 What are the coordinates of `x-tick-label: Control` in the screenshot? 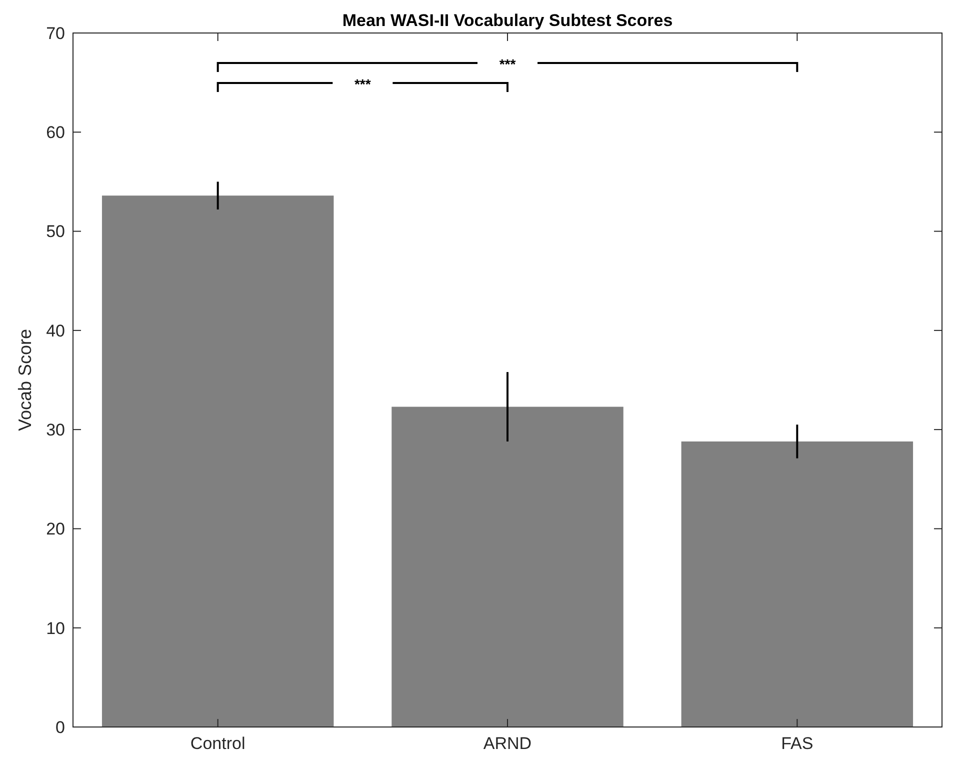 It's located at (218, 743).